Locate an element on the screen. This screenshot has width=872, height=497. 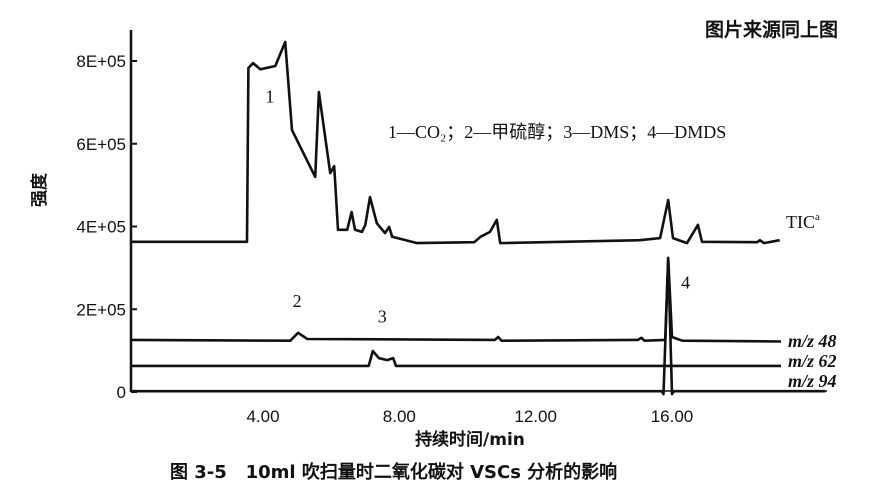
tic-label: TICa is located at coordinates (803, 221).